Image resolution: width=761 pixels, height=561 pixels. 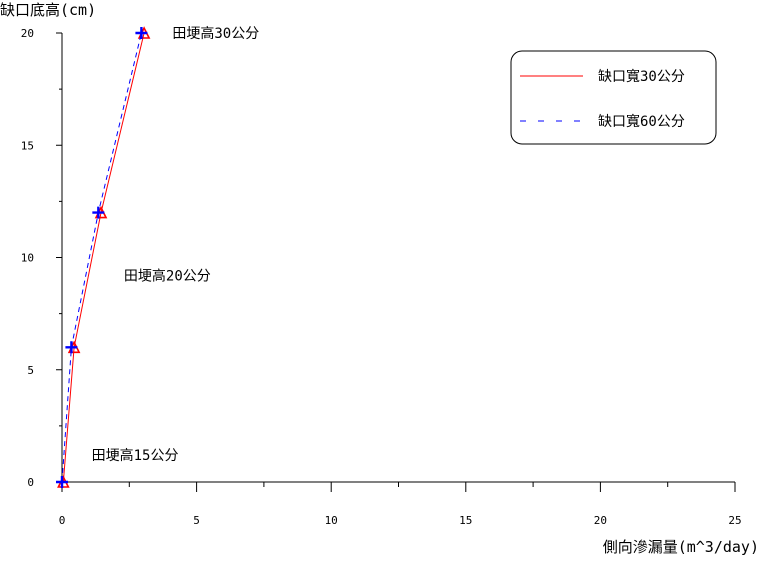 I want to click on y-tick-label: 20, so click(x=27, y=33).